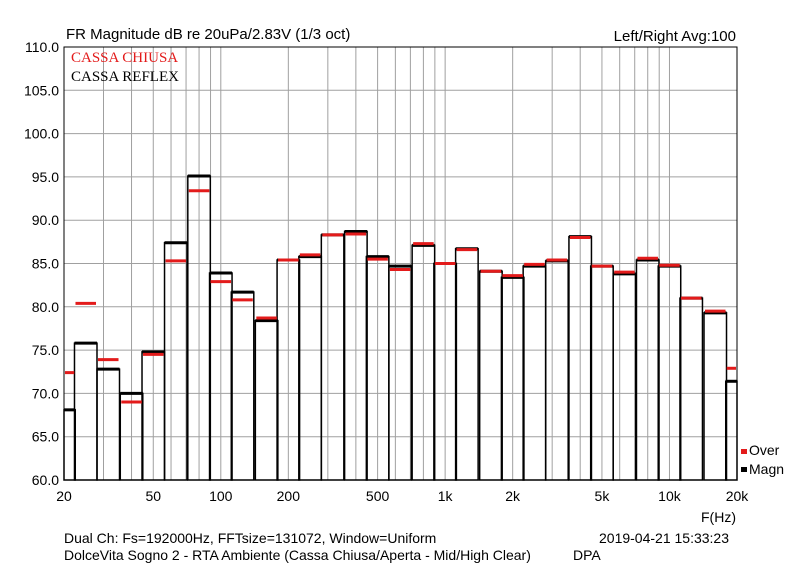  What do you see at coordinates (45, 307) in the screenshot?
I see `y-tick-label: 80.0` at bounding box center [45, 307].